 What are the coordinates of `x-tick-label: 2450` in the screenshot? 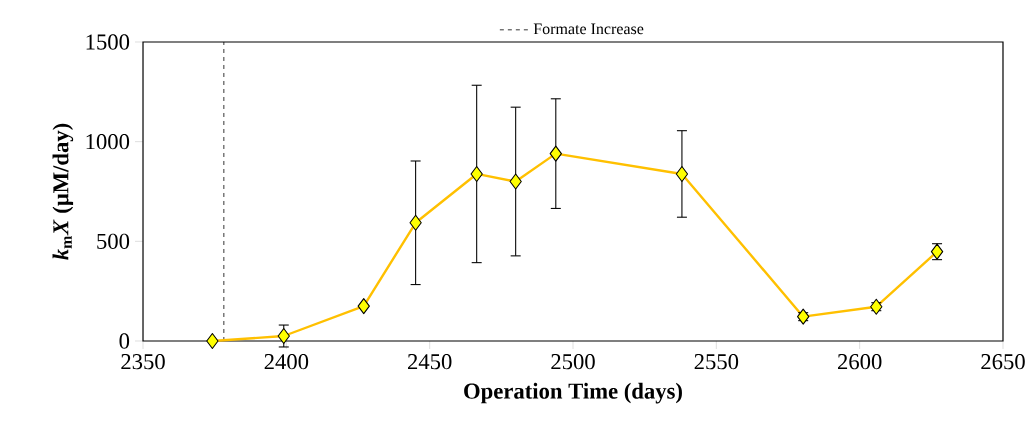 It's located at (430, 362).